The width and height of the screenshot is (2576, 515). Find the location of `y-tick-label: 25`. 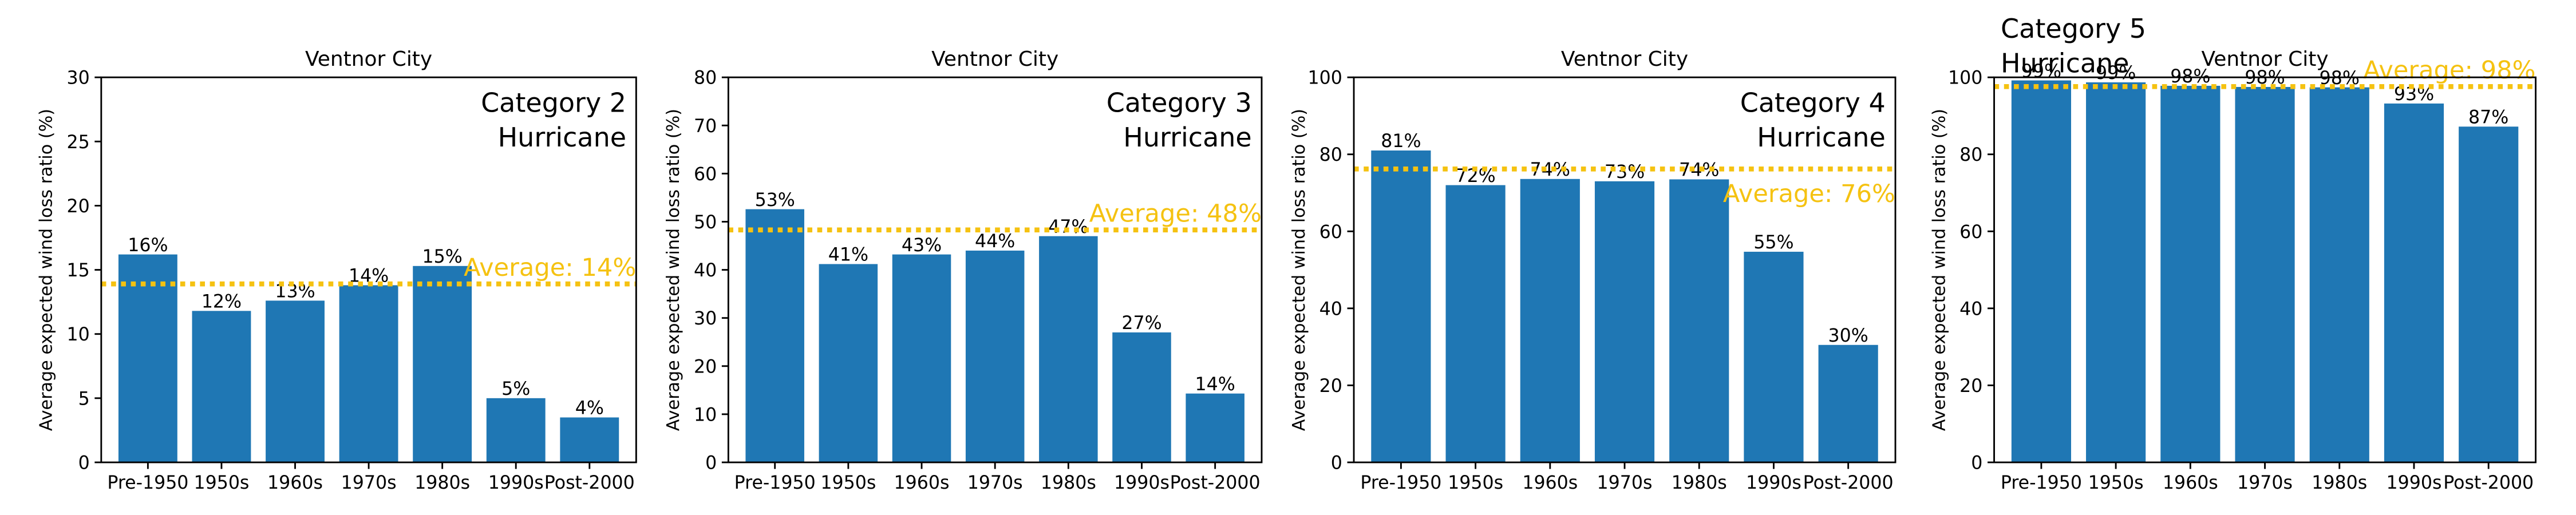

y-tick-label: 25 is located at coordinates (77, 142).